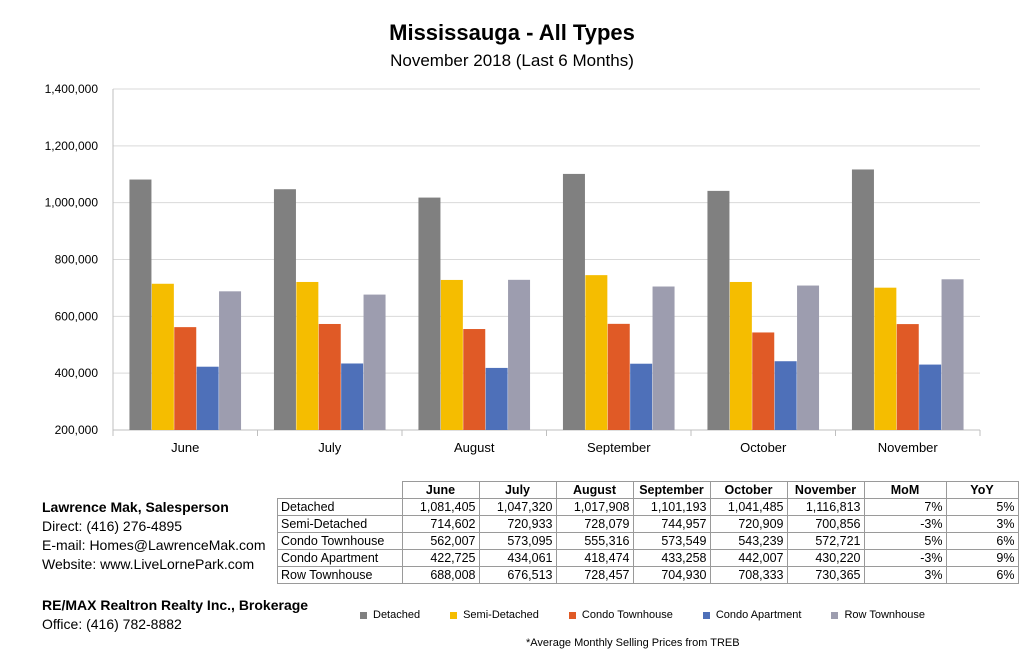  I want to click on table-cell: 1,116,813, so click(825, 507).